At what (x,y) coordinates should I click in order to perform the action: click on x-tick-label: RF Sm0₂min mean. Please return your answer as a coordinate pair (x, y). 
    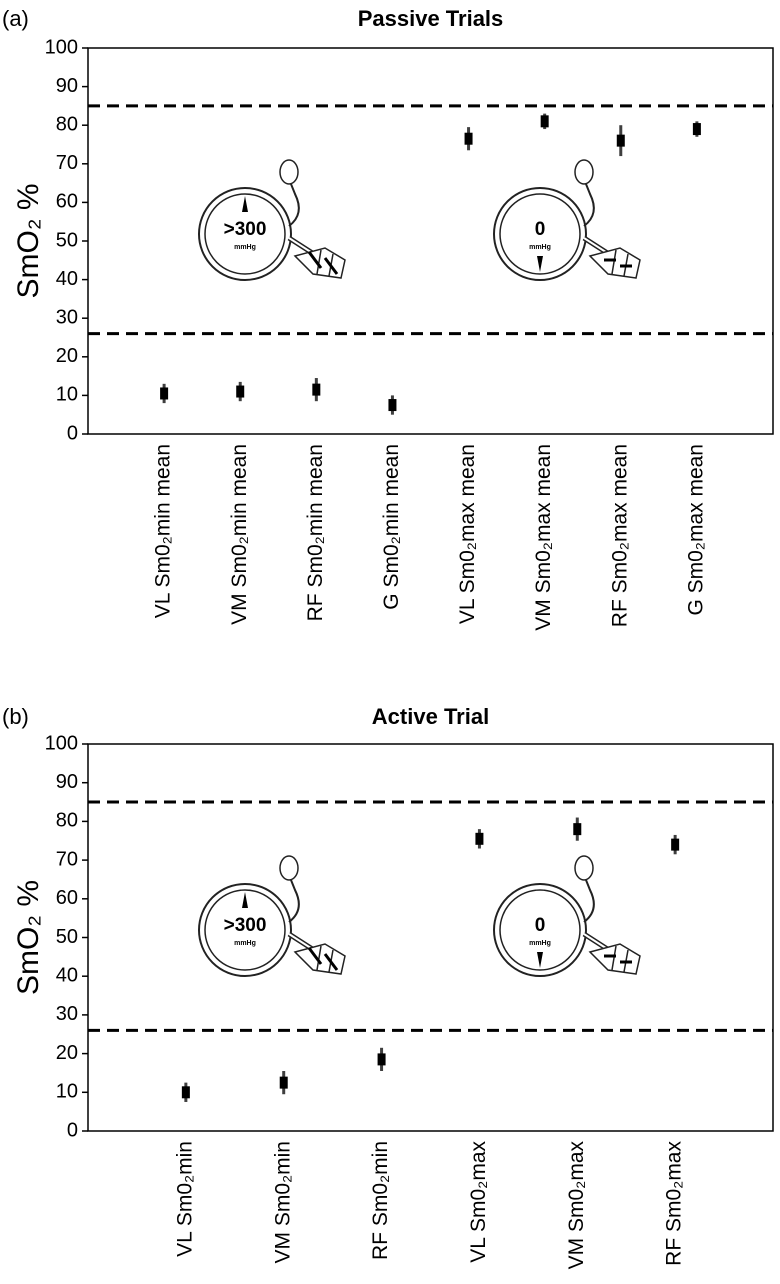
    Looking at the image, I should click on (315, 532).